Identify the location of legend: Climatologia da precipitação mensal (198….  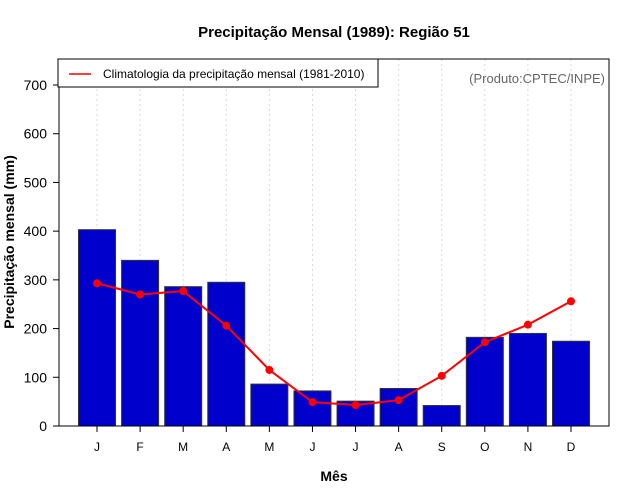
(218, 73).